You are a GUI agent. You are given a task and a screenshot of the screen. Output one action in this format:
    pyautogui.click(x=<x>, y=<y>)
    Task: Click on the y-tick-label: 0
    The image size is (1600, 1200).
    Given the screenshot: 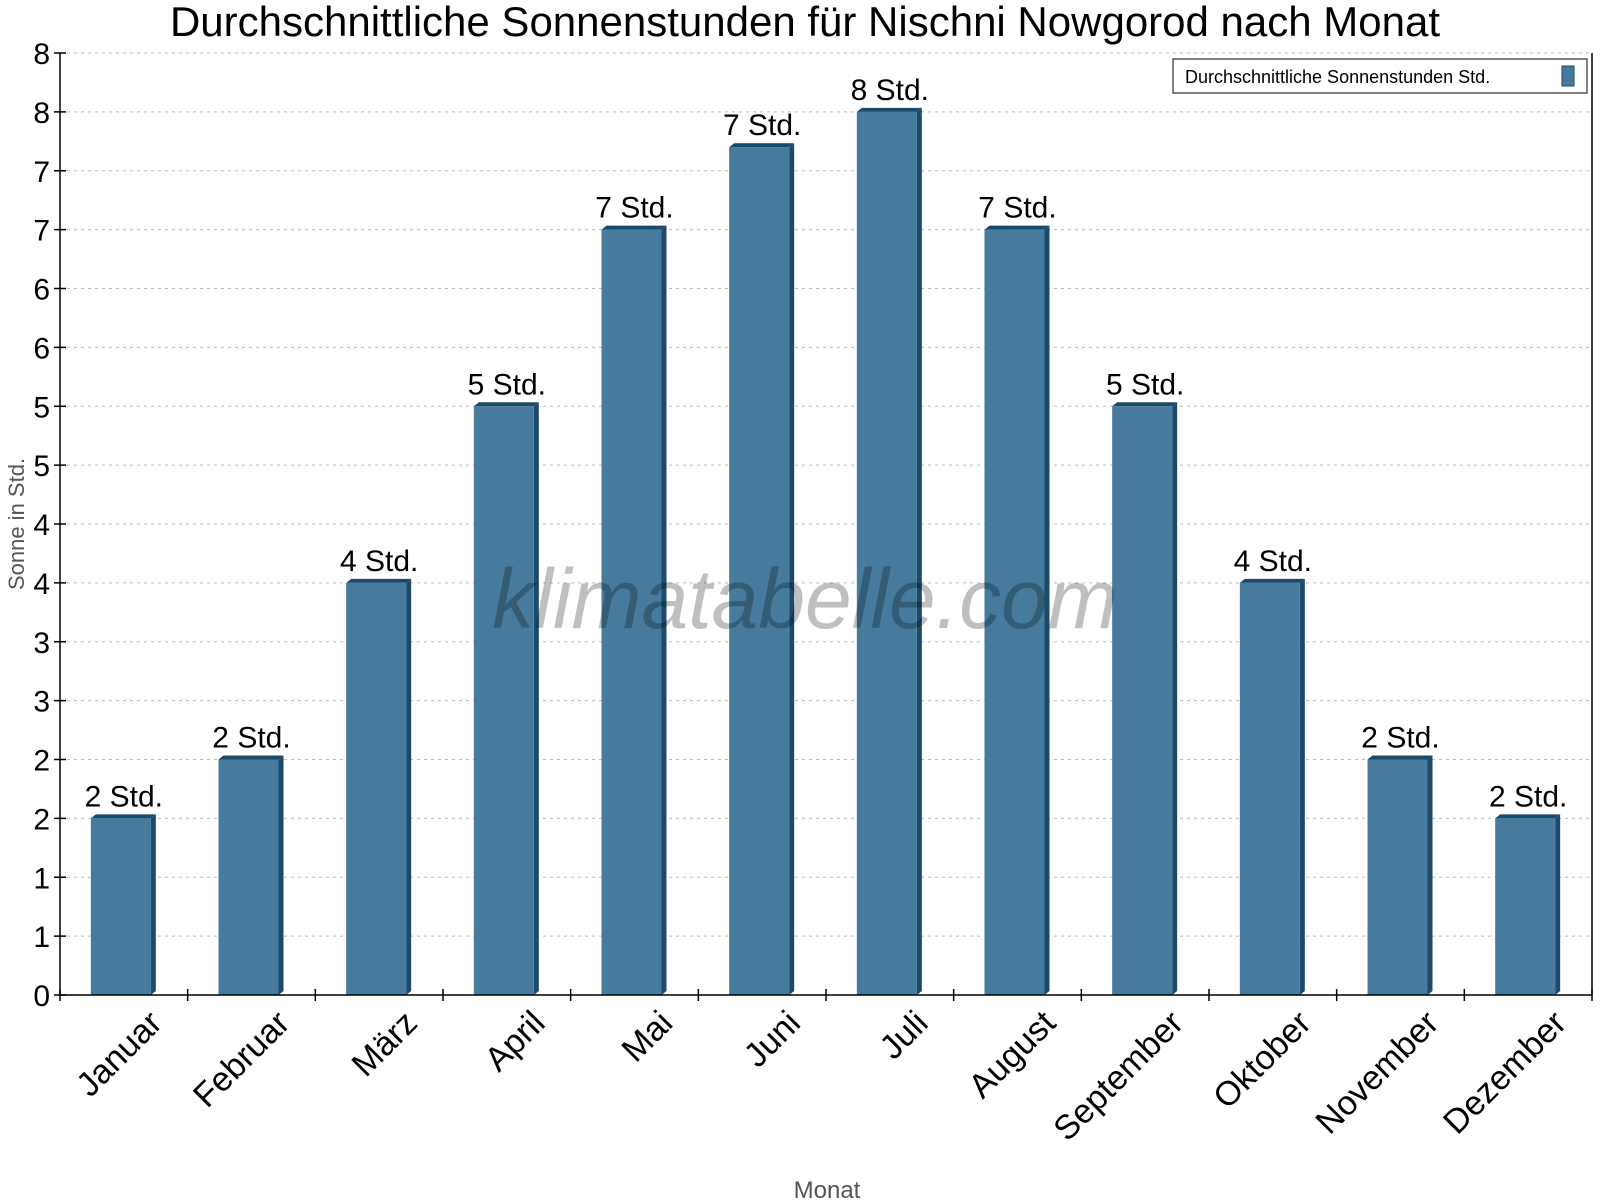 What is the action you would take?
    pyautogui.click(x=41, y=996)
    